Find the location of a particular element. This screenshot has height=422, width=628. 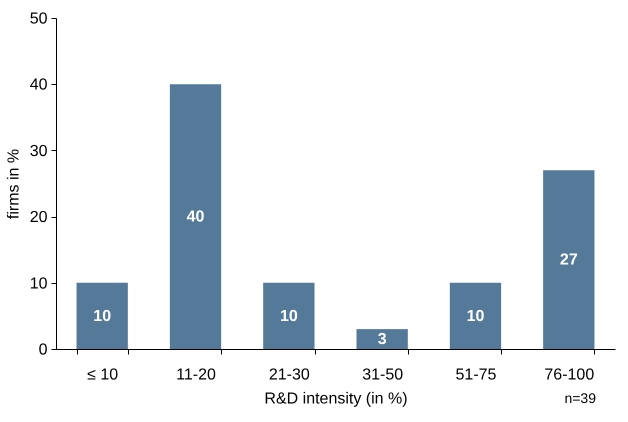

x-tick-label: 51-75 is located at coordinates (476, 375).